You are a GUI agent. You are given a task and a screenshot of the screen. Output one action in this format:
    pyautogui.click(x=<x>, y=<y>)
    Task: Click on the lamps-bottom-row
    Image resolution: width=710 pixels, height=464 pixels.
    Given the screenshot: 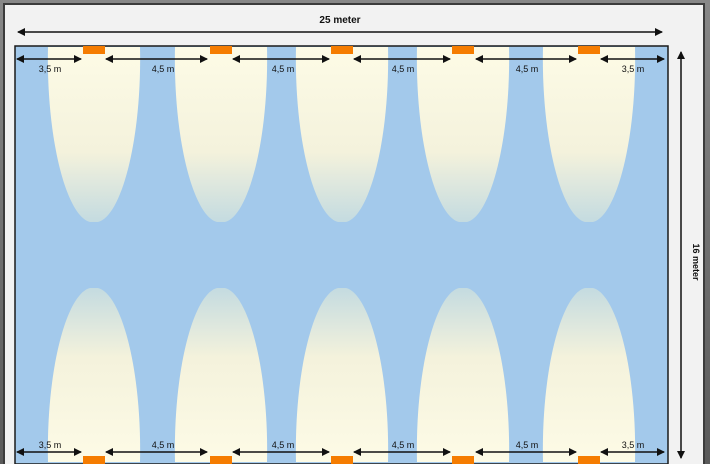 What is the action you would take?
    pyautogui.click(x=341, y=460)
    